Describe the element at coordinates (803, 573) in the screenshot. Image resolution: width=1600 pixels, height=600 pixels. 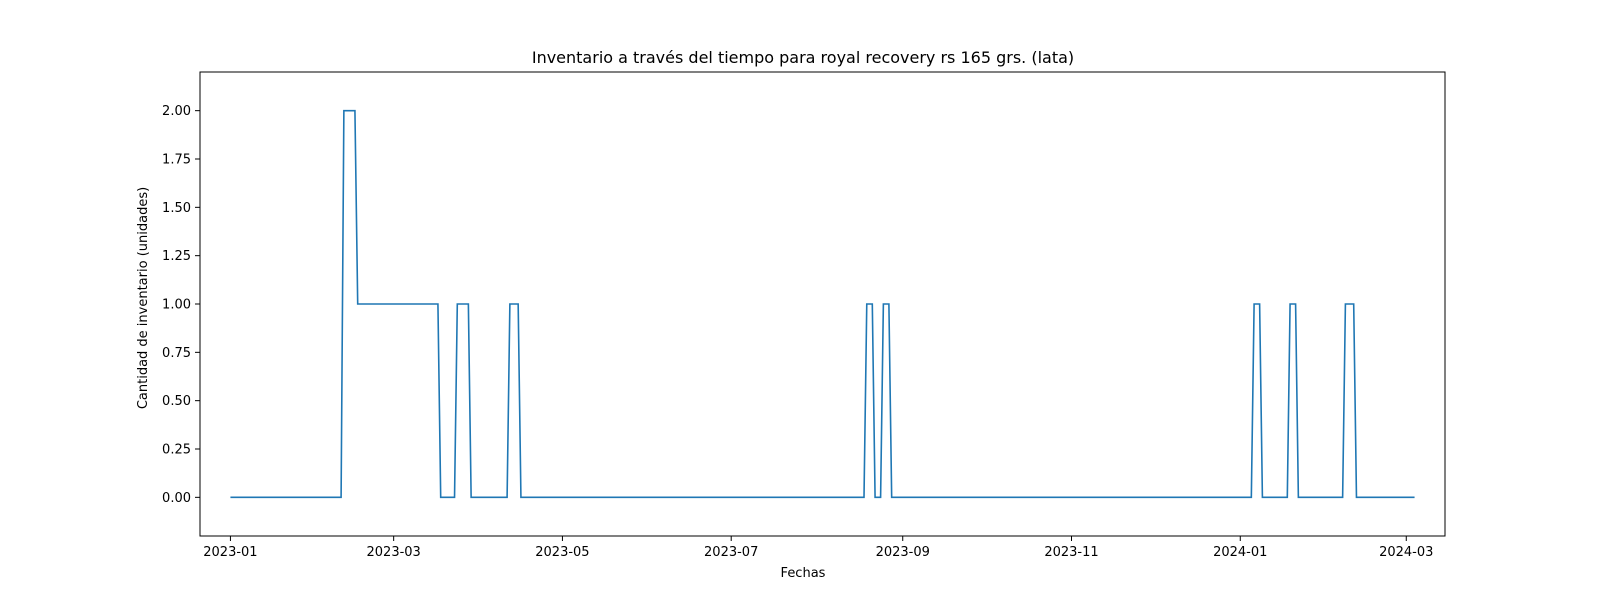
I see `x-axis-label: Fechas` at that location.